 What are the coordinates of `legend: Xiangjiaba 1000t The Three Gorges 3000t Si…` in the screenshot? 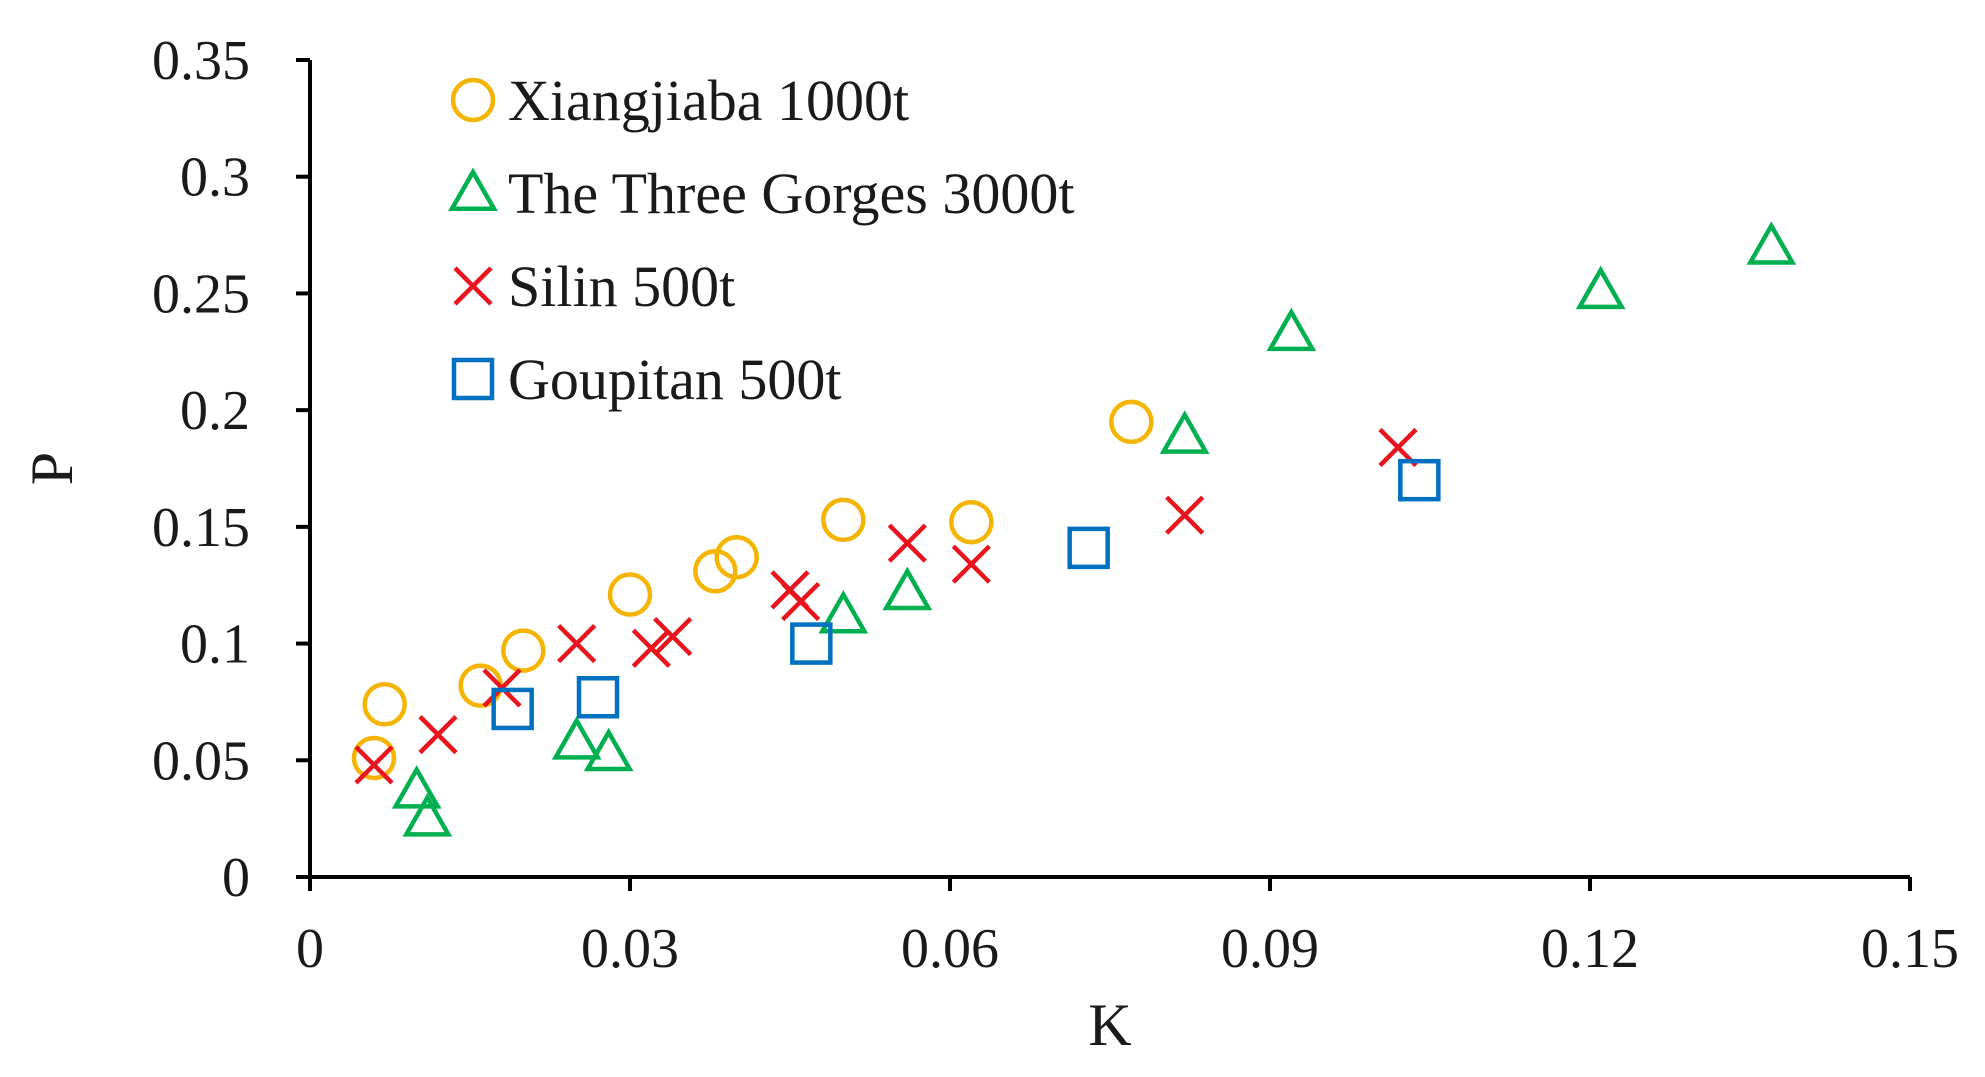 It's located at (761, 240).